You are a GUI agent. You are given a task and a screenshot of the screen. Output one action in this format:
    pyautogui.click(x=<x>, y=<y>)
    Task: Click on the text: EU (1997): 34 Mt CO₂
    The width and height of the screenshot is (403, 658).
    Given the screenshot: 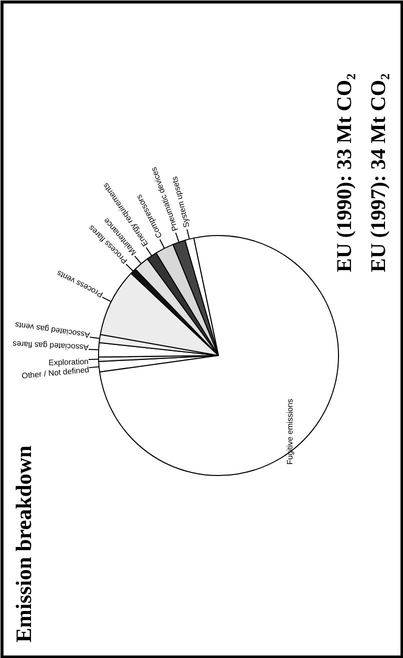 What is the action you would take?
    pyautogui.click(x=378, y=172)
    